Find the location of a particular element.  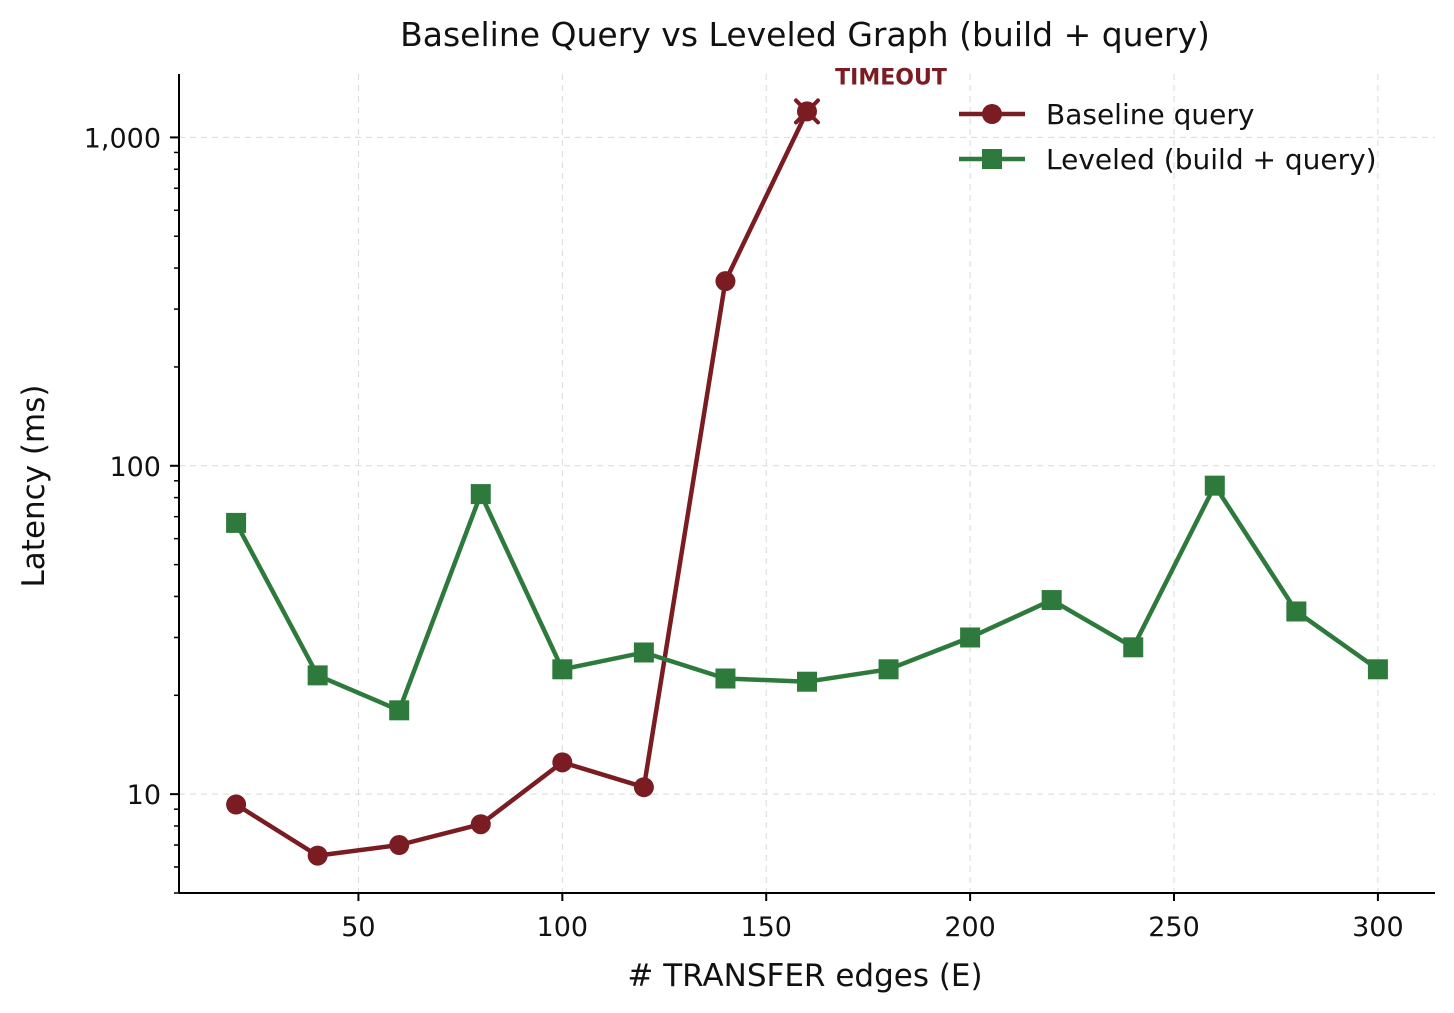

x-tick-label: 300 is located at coordinates (1378, 927).